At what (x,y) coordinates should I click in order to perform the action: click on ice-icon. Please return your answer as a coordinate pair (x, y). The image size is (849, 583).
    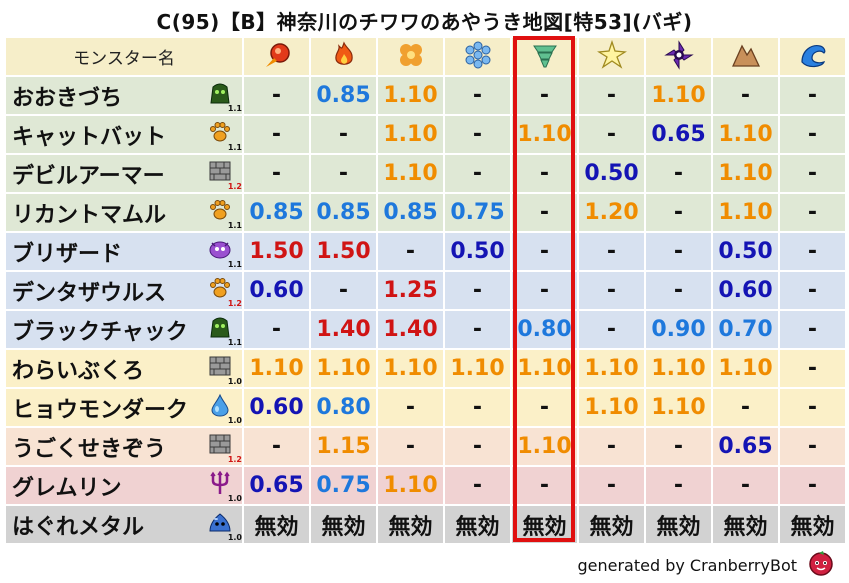
    Looking at the image, I should click on (477, 56).